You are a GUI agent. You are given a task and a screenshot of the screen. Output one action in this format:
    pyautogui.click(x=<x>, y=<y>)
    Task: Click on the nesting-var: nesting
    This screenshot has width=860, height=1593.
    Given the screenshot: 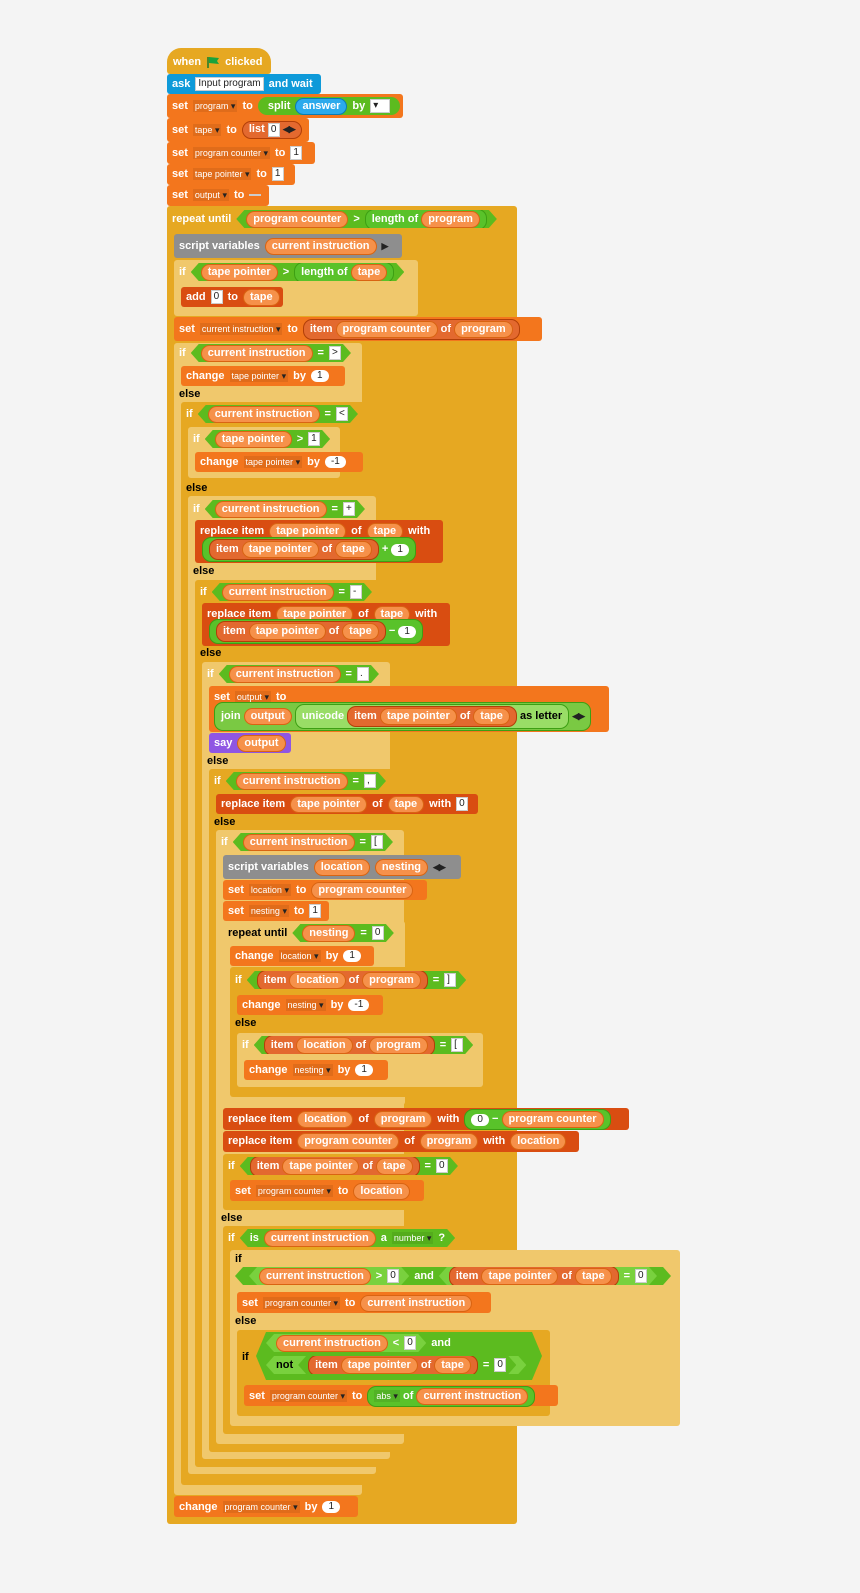 What is the action you would take?
    pyautogui.click(x=401, y=867)
    